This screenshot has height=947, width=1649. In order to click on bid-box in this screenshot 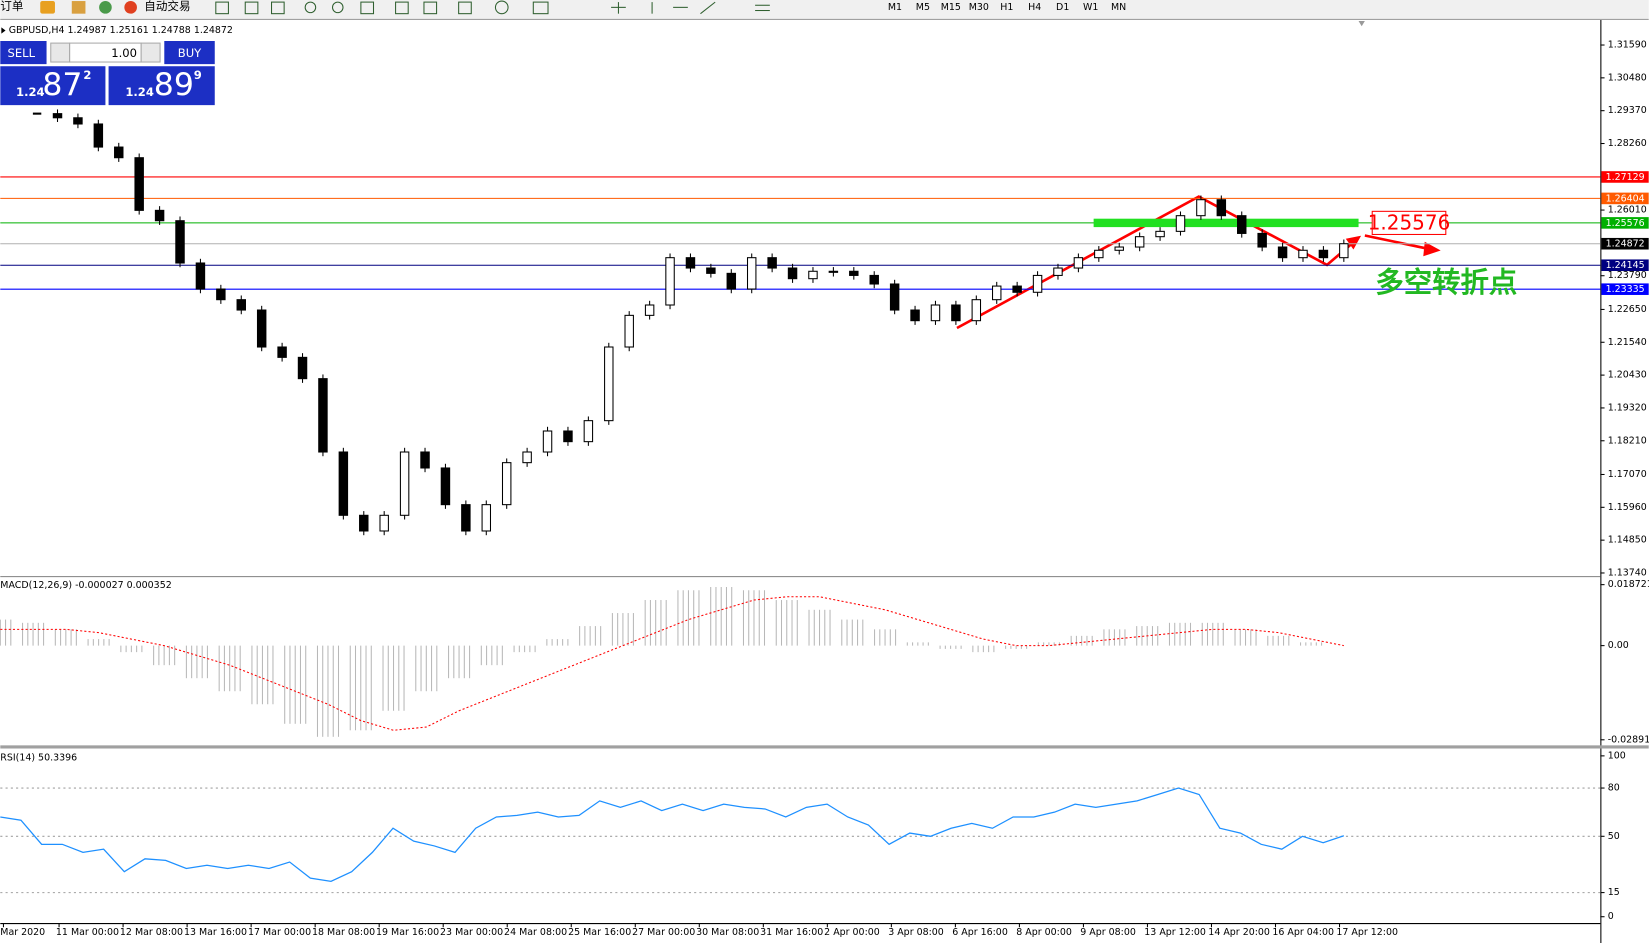, I will do `click(53, 86)`.